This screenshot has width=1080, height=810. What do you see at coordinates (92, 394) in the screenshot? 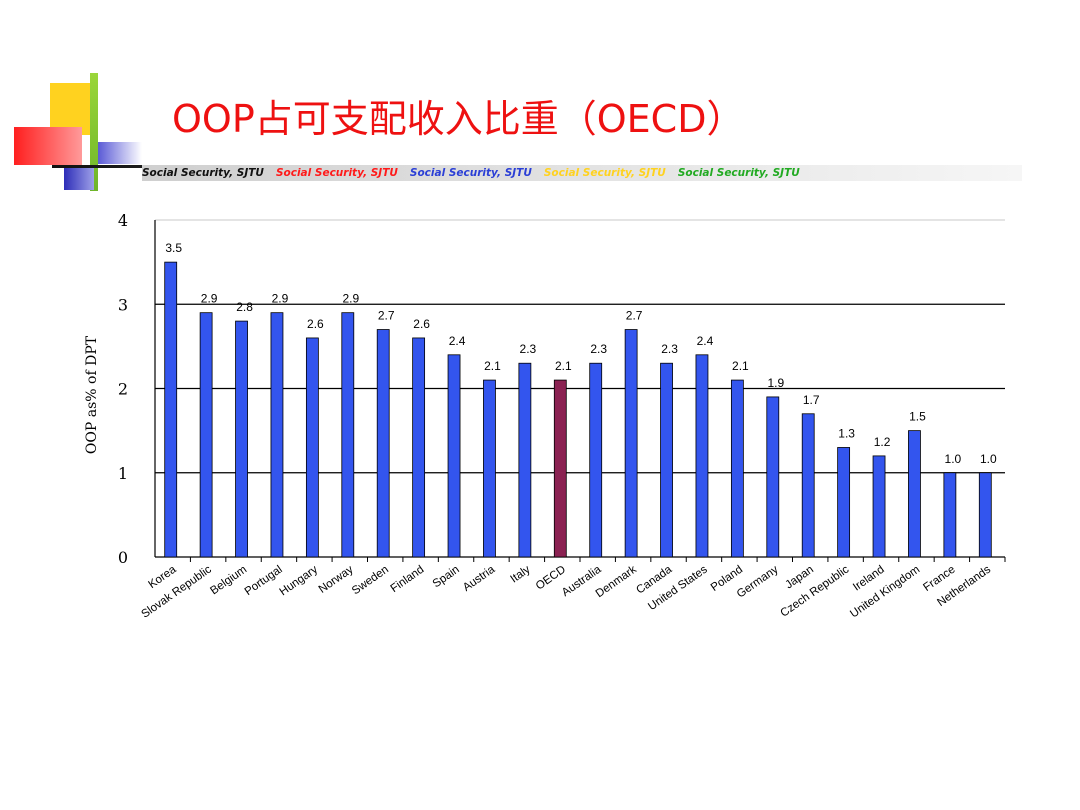
I see `y-axis-label: OOP as% of DPT` at bounding box center [92, 394].